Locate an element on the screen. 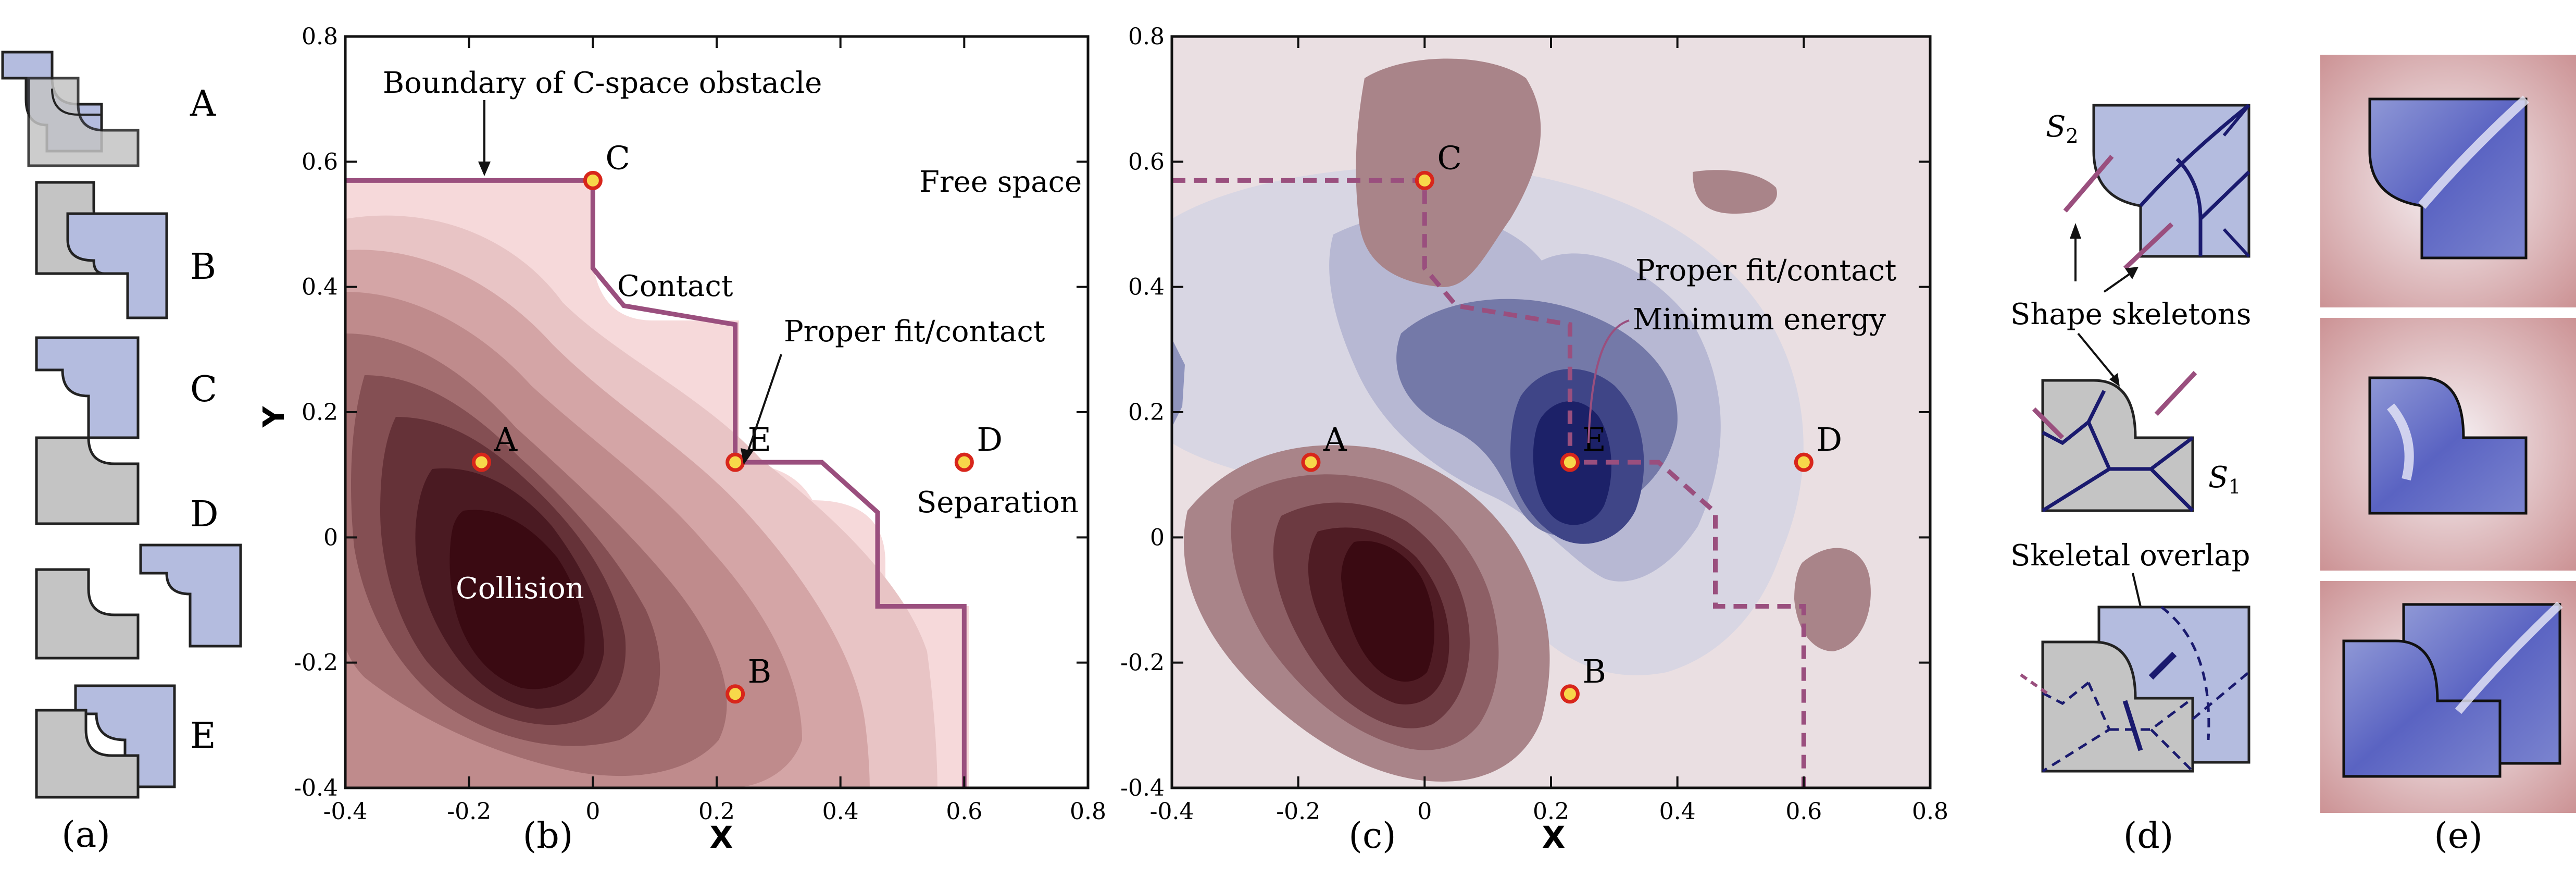  annot-collision: Collision is located at coordinates (520, 588).